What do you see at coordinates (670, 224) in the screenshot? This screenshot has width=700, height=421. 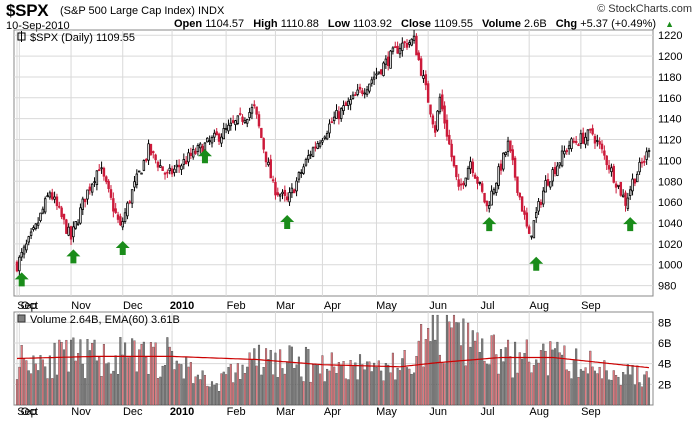 I see `price-y-tick-label: 1040` at bounding box center [670, 224].